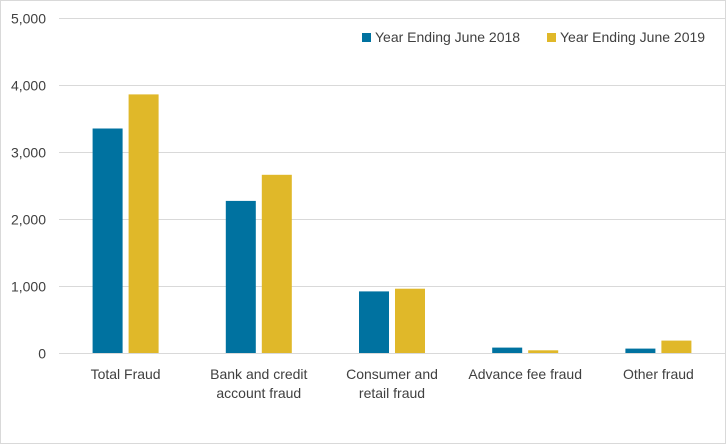 Image resolution: width=726 pixels, height=444 pixels. I want to click on y-tick-label: 3,000, so click(28, 153).